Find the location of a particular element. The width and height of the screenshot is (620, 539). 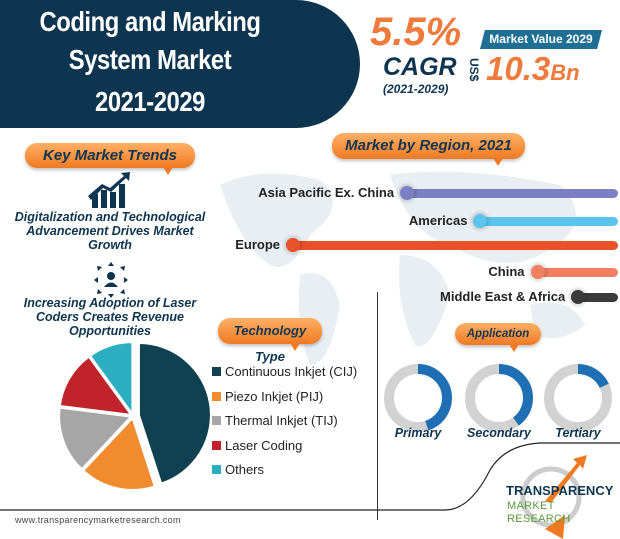

region-label: Asia Pacific Ex. China is located at coordinates (326, 192).